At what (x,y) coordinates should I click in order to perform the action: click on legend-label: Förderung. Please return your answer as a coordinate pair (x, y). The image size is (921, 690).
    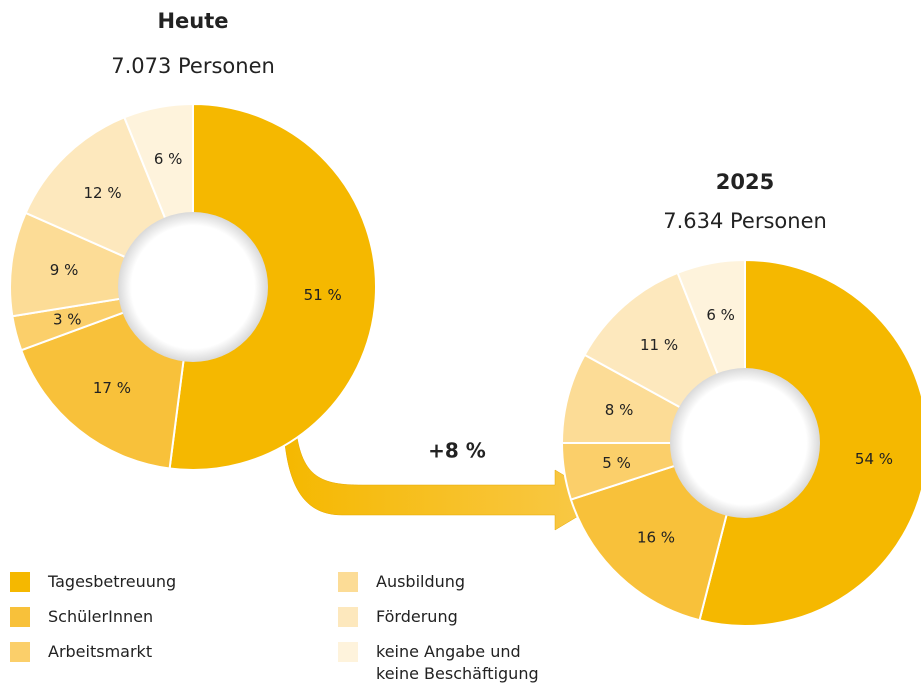
    Looking at the image, I should click on (417, 616).